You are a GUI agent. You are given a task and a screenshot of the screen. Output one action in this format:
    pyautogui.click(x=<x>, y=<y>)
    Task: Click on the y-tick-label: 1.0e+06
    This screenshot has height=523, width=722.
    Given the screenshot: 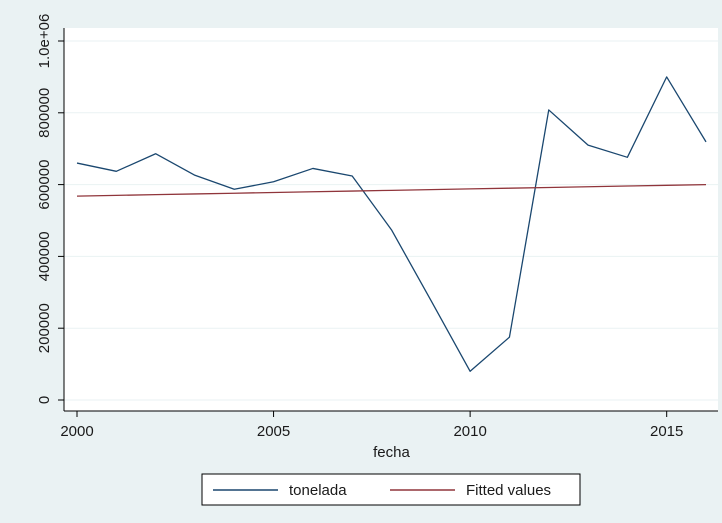 What is the action you would take?
    pyautogui.click(x=44, y=41)
    